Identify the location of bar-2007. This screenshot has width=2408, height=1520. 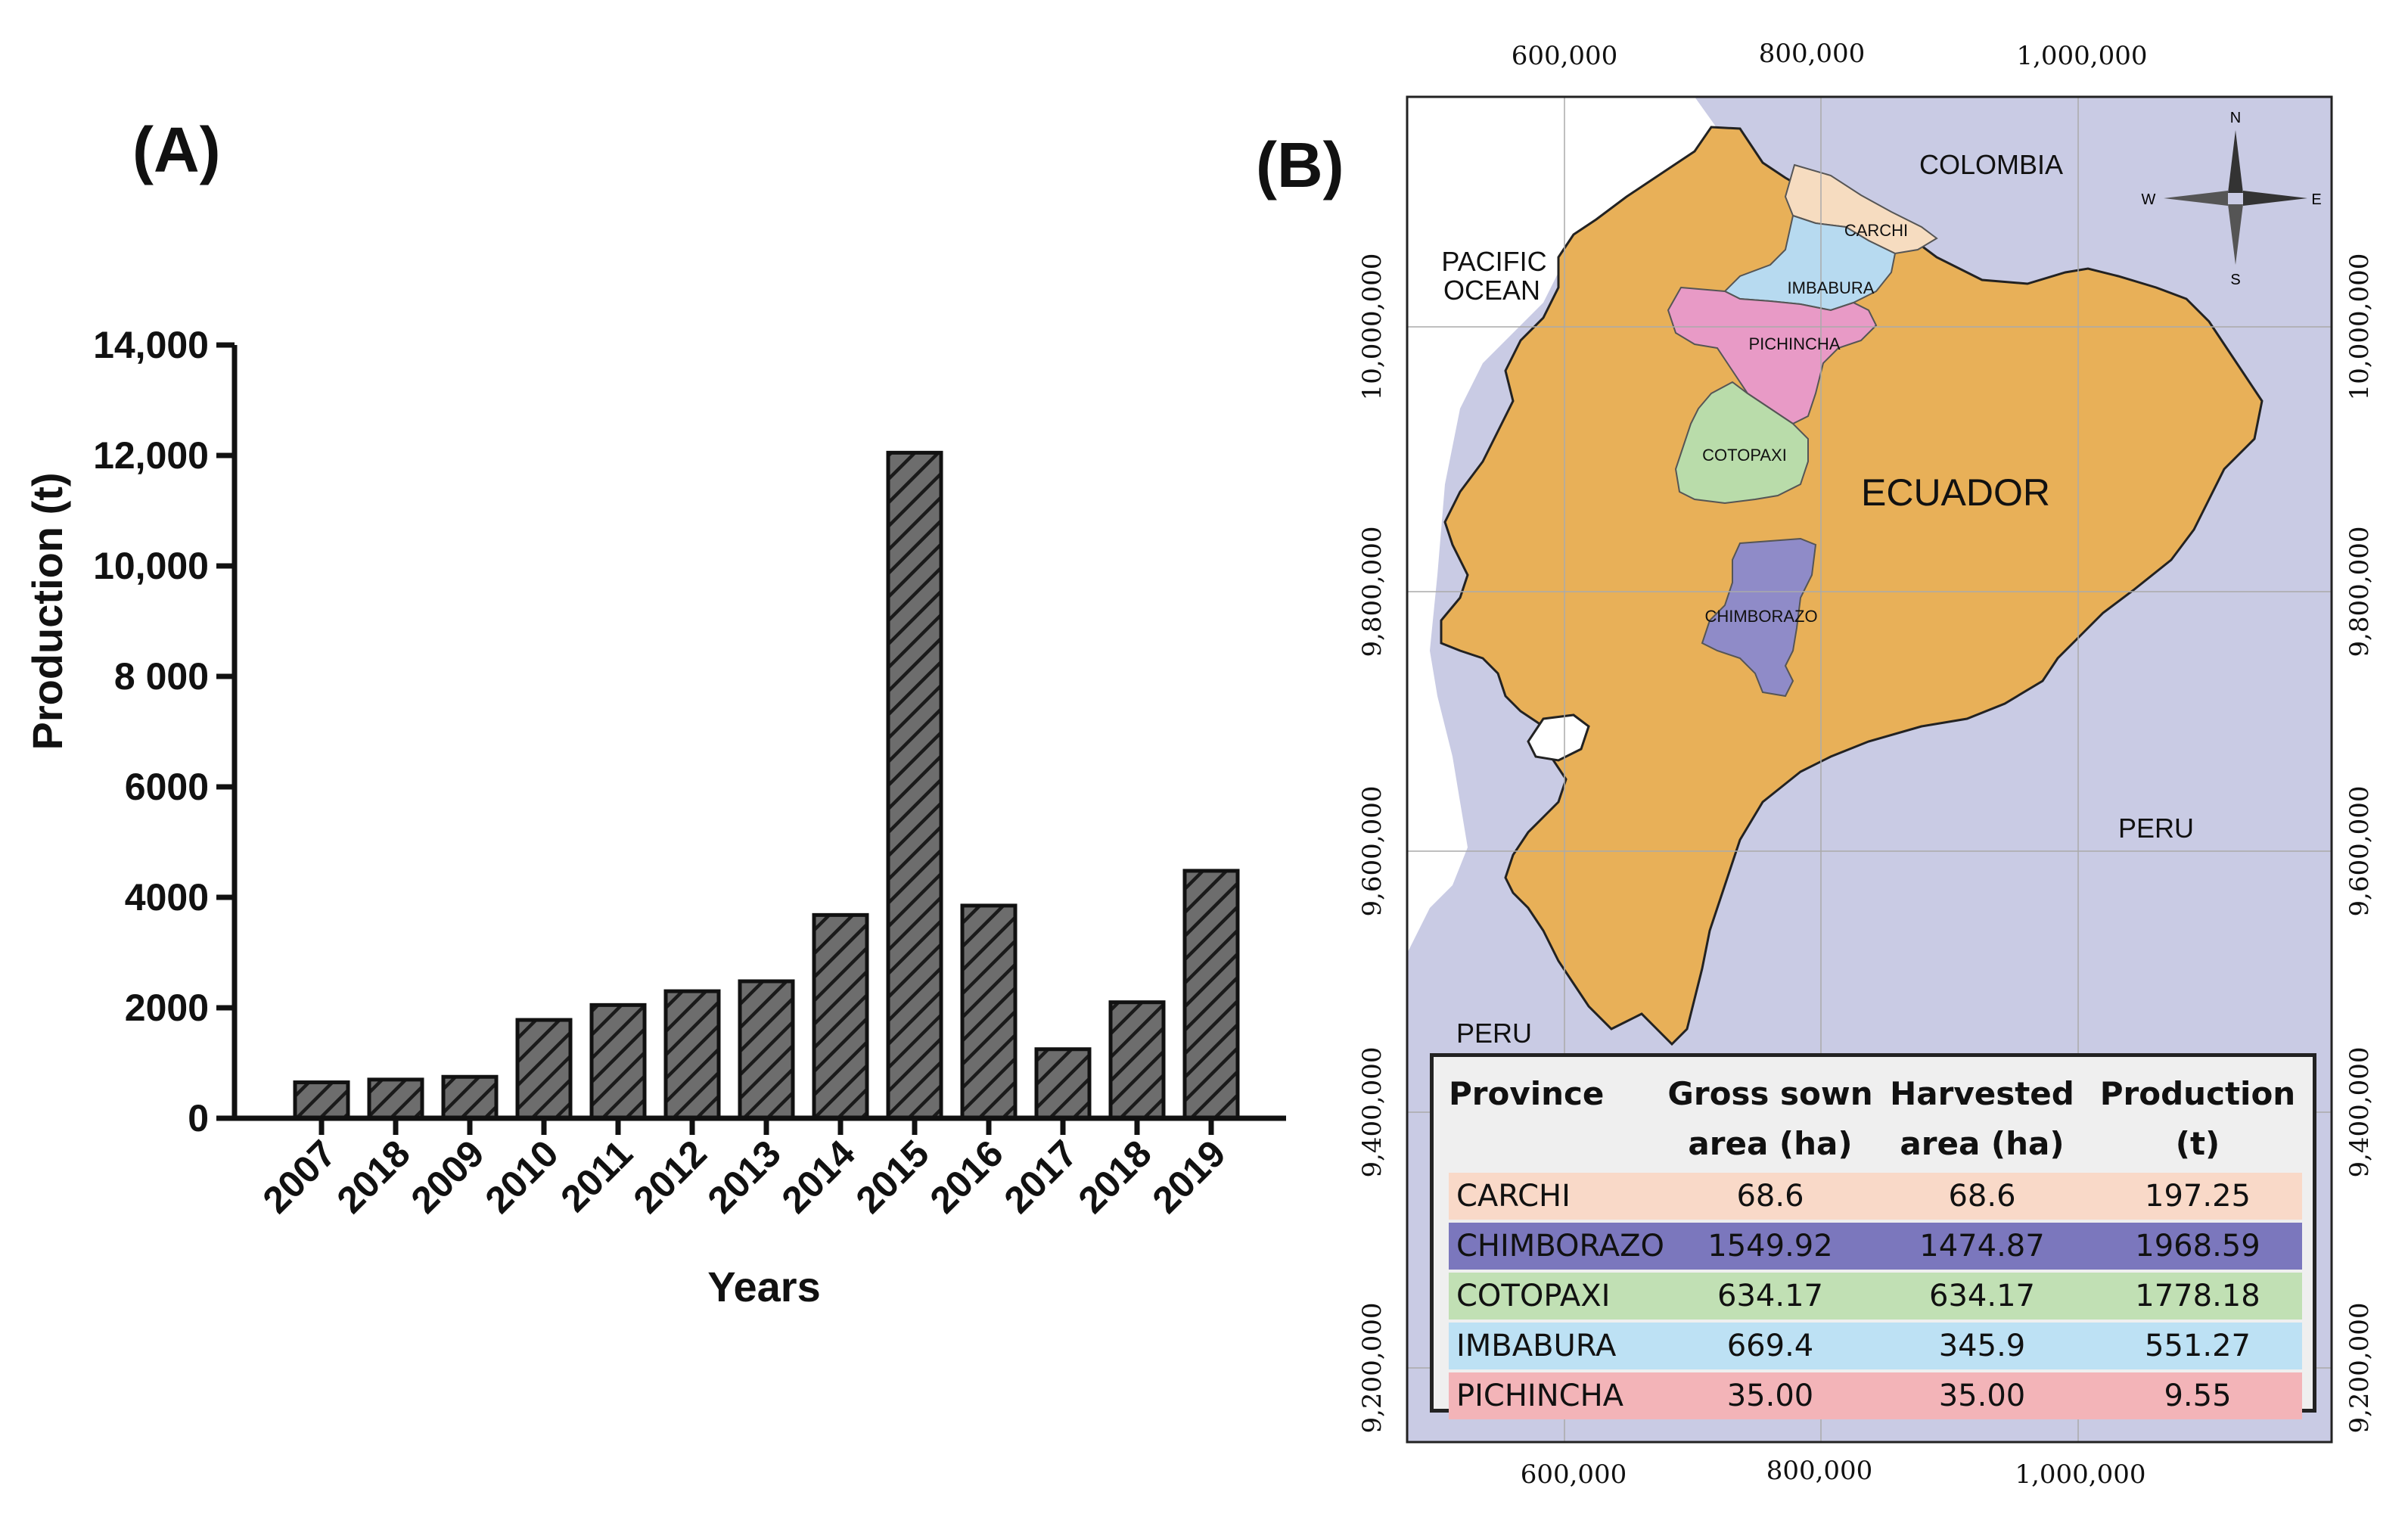
(321, 1100).